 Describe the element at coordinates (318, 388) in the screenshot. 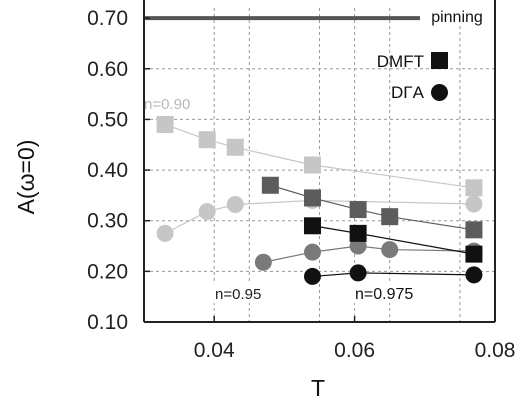

I see `x-axis-label: T` at that location.